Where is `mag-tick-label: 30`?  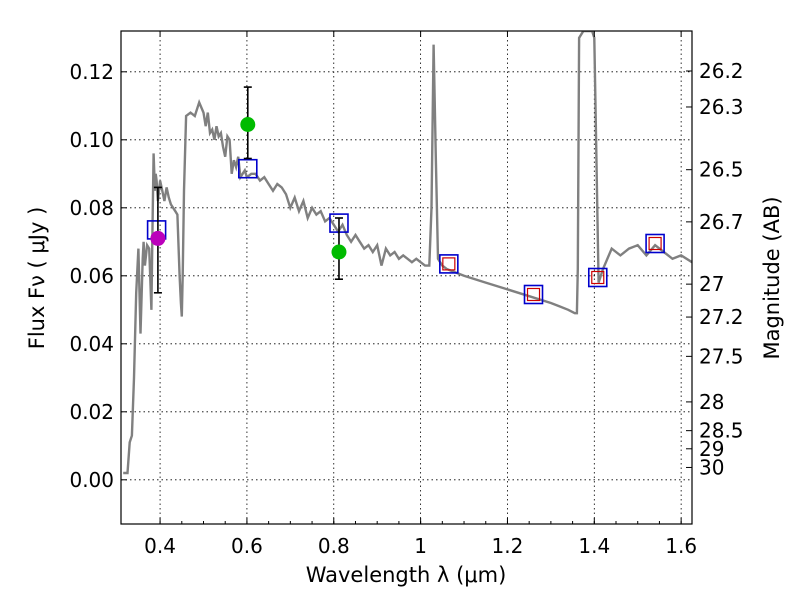
mag-tick-label: 30 is located at coordinates (711, 467).